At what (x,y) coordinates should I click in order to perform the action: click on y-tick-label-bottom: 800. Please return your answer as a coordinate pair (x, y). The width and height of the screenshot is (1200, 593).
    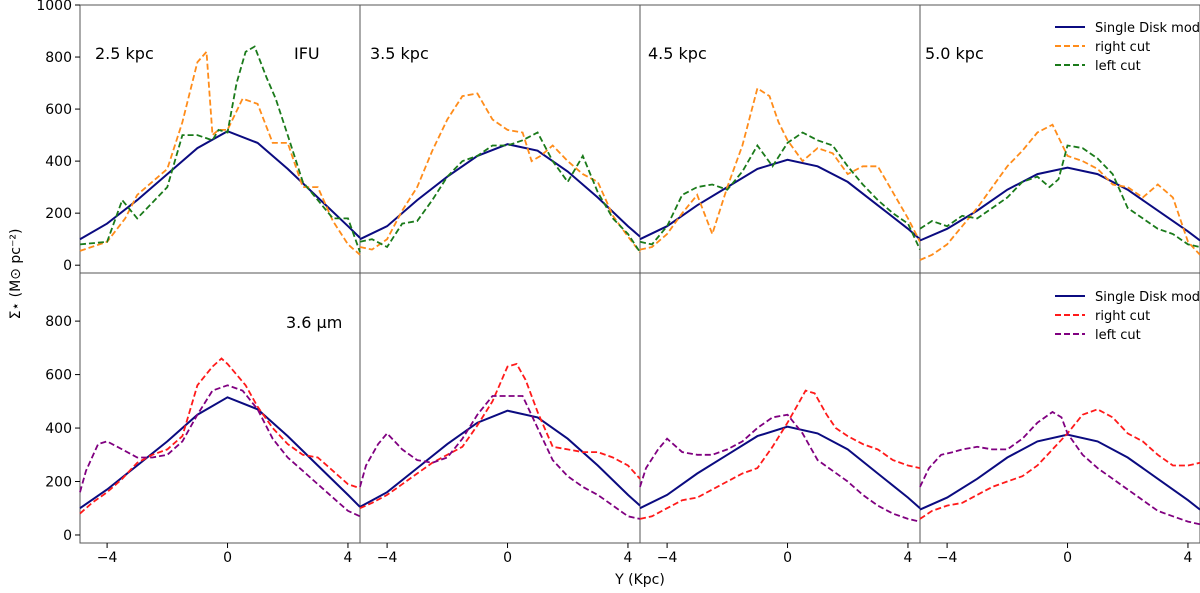
    Looking at the image, I should click on (58, 322).